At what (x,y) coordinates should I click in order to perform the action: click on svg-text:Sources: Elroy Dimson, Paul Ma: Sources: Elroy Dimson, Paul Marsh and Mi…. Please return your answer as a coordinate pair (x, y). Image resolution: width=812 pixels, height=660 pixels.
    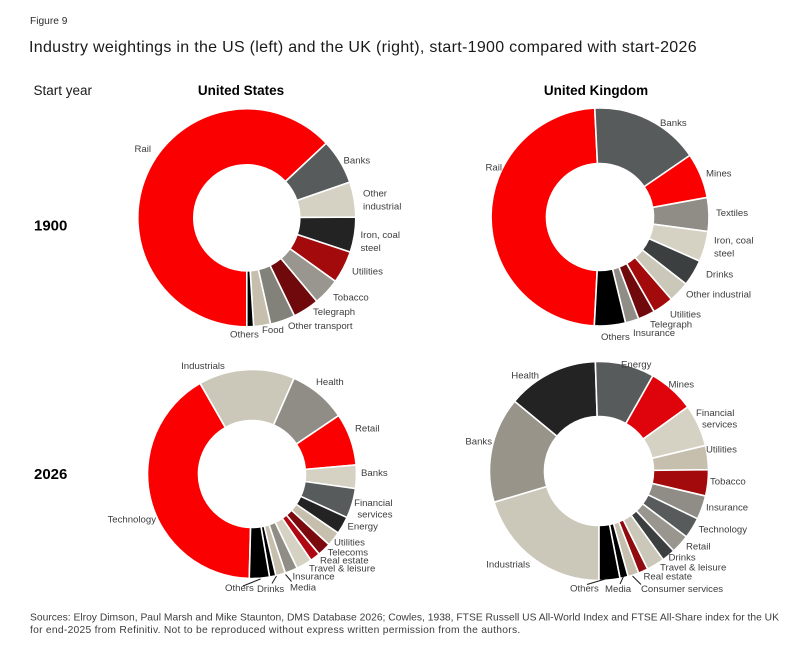
    Looking at the image, I should click on (404, 618).